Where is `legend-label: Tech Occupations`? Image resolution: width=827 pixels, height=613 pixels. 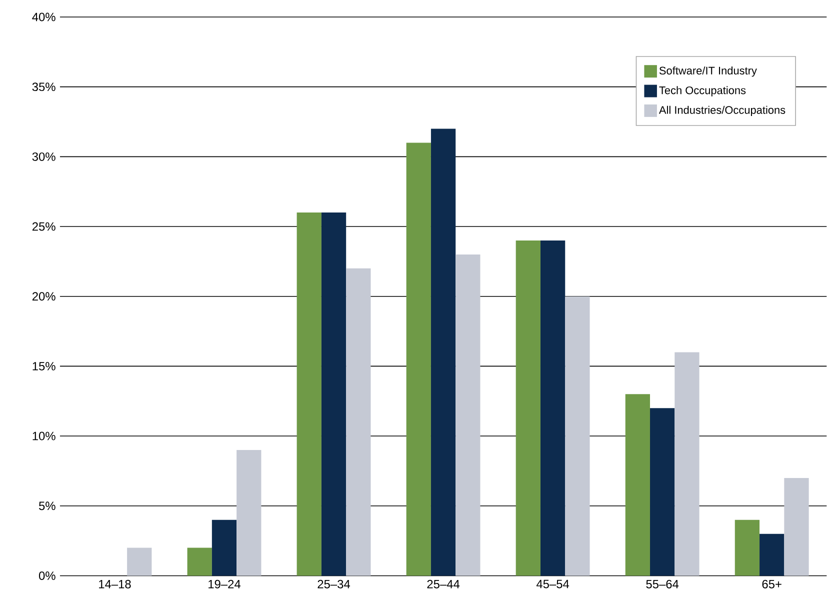
legend-label: Tech Occupations is located at coordinates (702, 91).